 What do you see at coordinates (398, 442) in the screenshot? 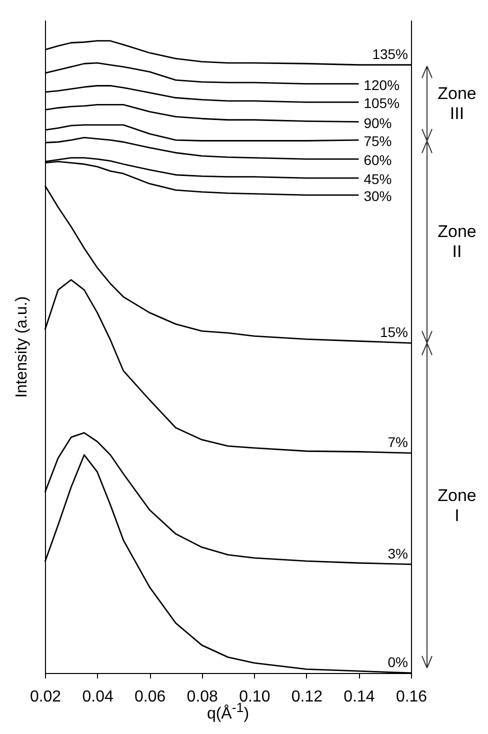
I see `series-label: 7%` at bounding box center [398, 442].